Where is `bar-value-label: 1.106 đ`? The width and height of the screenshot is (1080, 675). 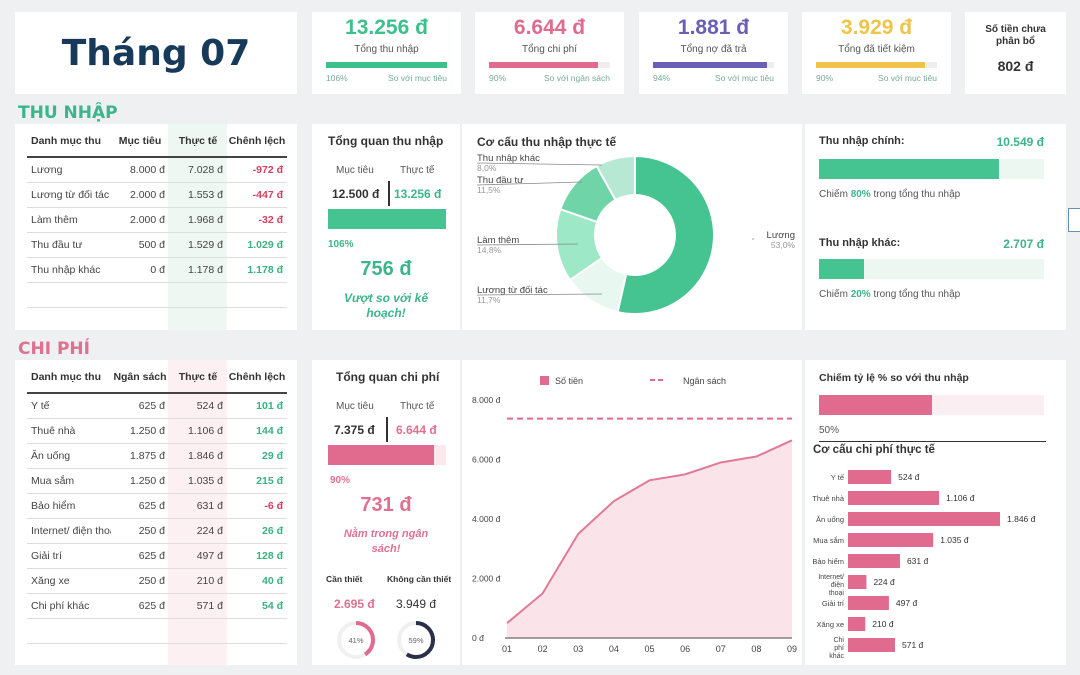 bar-value-label: 1.106 đ is located at coordinates (960, 498).